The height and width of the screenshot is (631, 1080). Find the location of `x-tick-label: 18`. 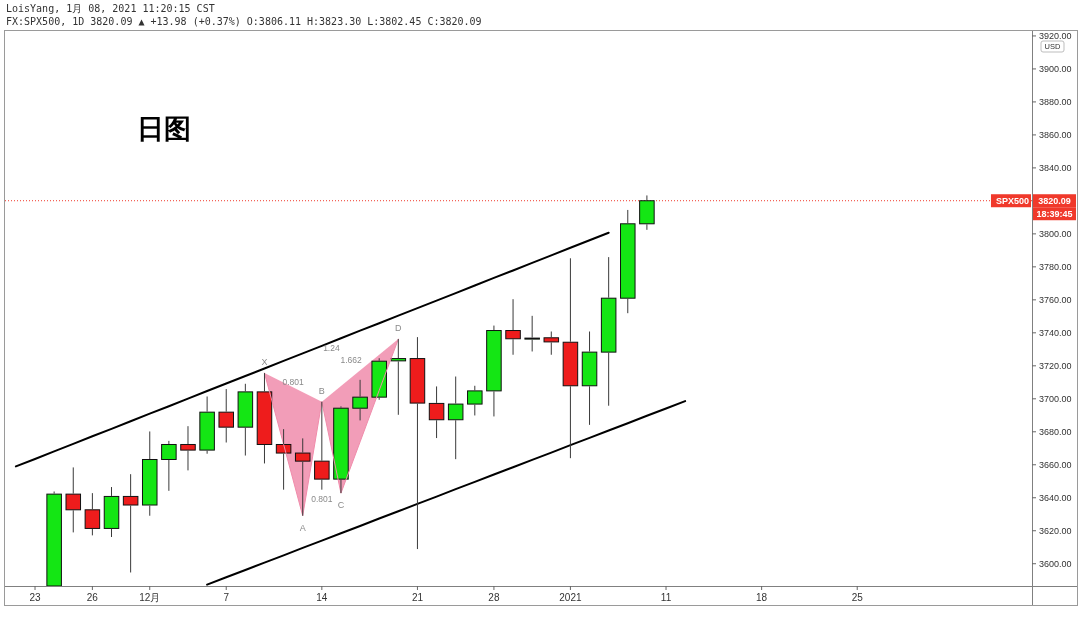

x-tick-label: 18 is located at coordinates (762, 597).